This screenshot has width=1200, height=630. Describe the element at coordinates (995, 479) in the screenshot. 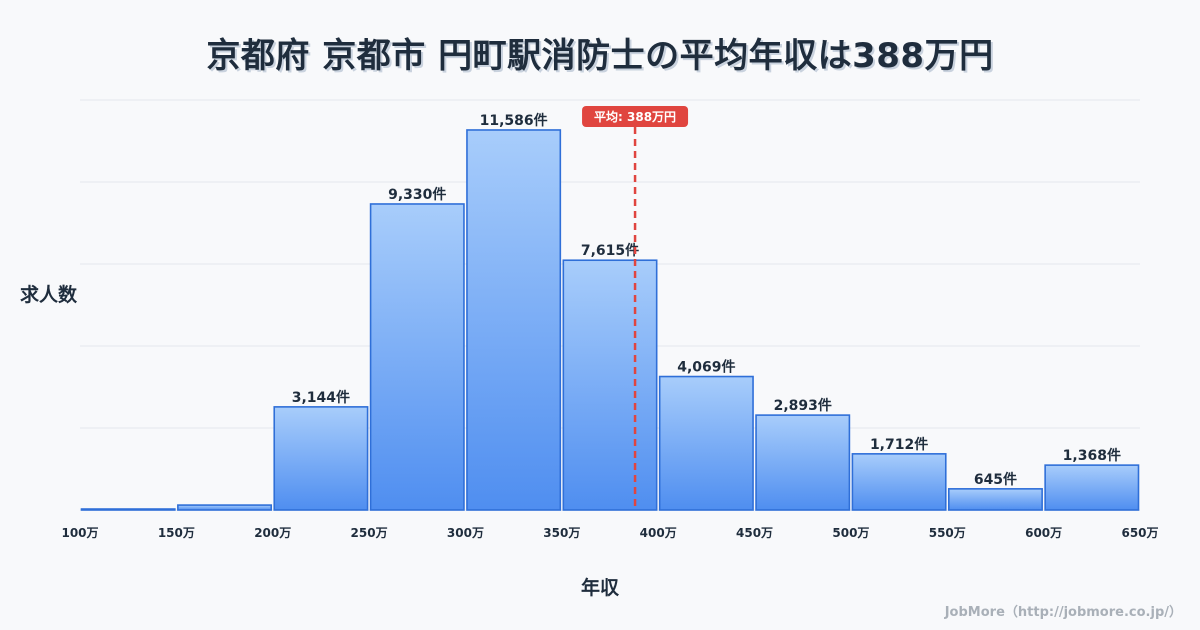

I see `bar-value-label: 645件` at that location.